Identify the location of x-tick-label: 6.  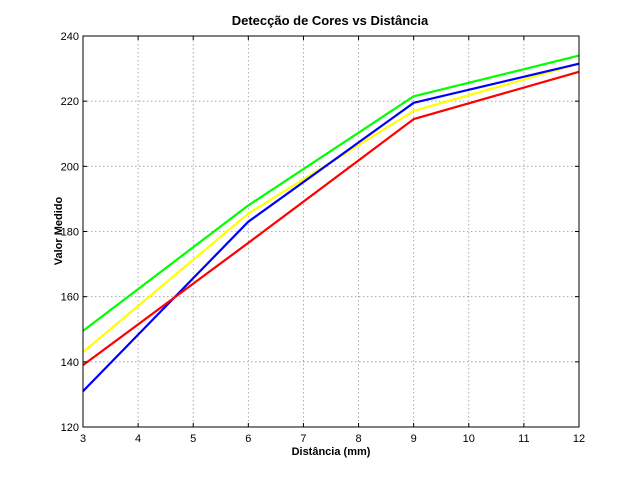
(248, 439).